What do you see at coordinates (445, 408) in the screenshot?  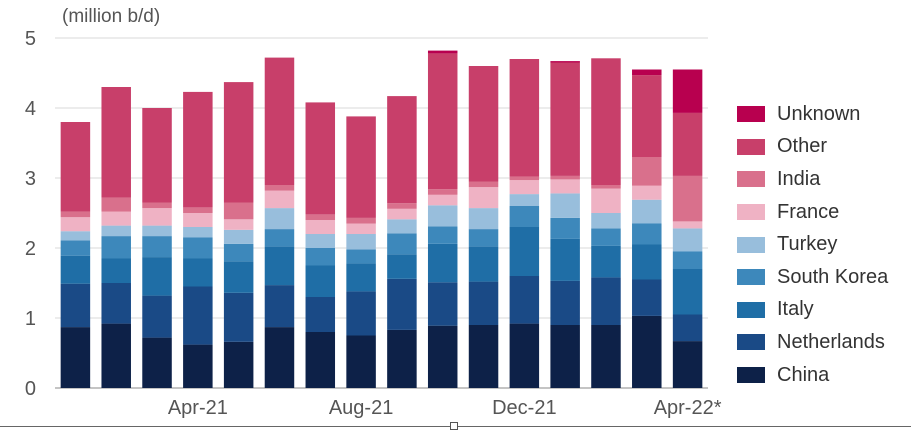 I see `x-axis: Apr-21 Aug-21 Dec-21 Apr-22*` at bounding box center [445, 408].